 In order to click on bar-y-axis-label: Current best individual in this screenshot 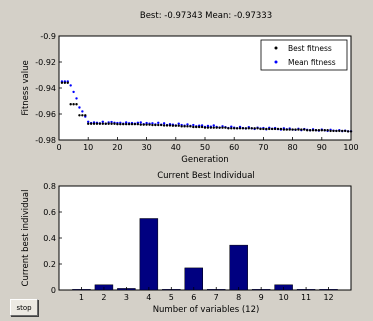, I will do `click(26, 238)`.